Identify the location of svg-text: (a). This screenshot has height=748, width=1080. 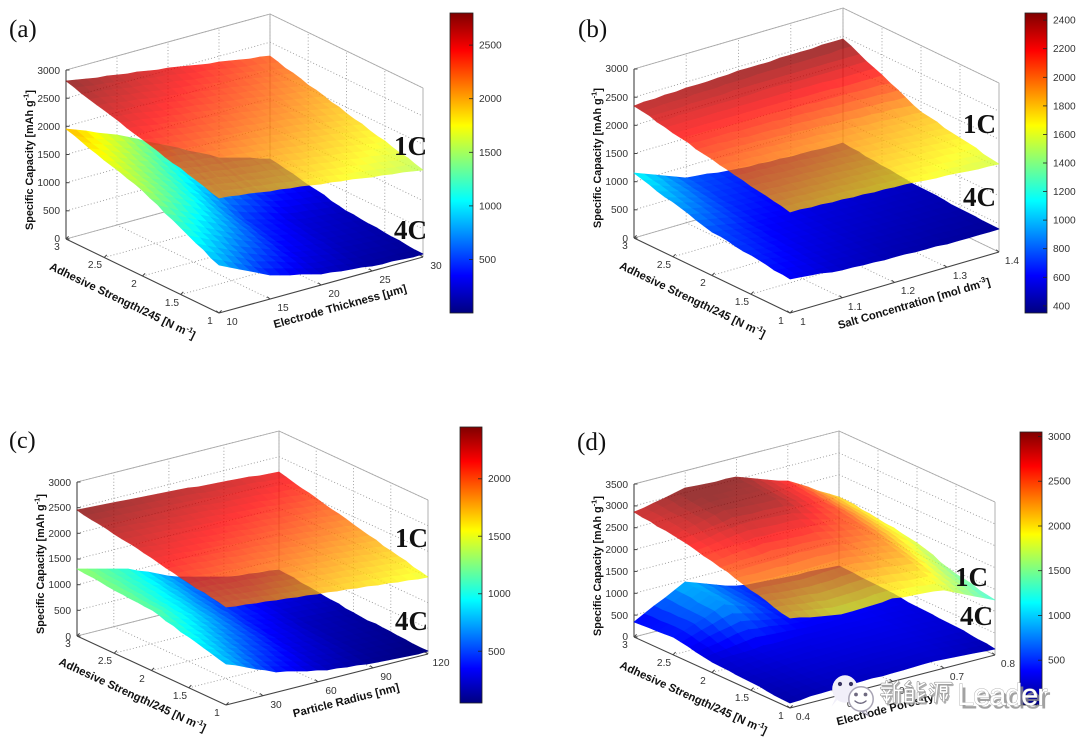
(23, 29).